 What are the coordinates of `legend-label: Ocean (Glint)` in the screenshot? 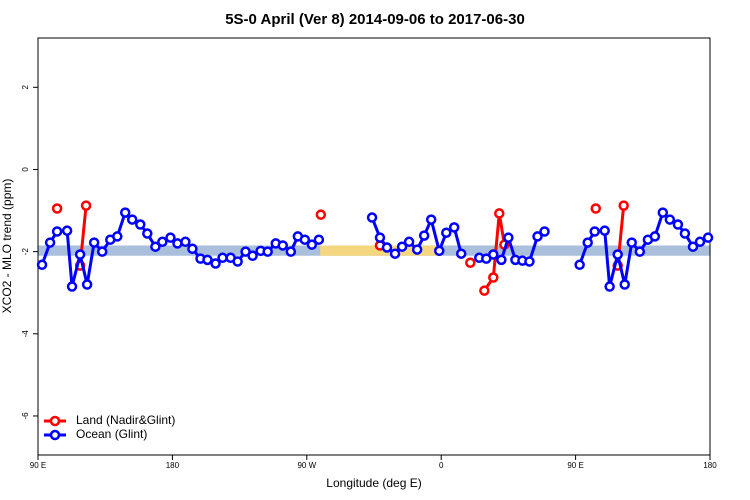 It's located at (111, 434).